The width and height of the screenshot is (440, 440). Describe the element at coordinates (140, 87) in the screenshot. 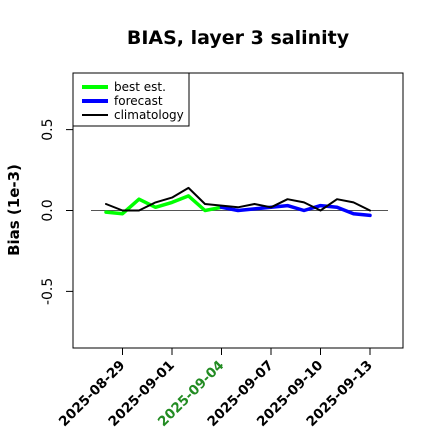

I see `legend-label: best est.` at that location.